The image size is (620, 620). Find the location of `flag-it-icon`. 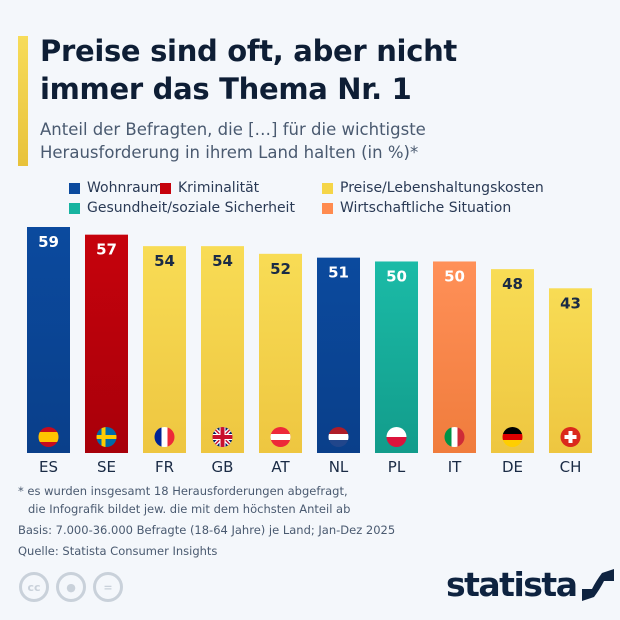

flag-it-icon is located at coordinates (454, 437).